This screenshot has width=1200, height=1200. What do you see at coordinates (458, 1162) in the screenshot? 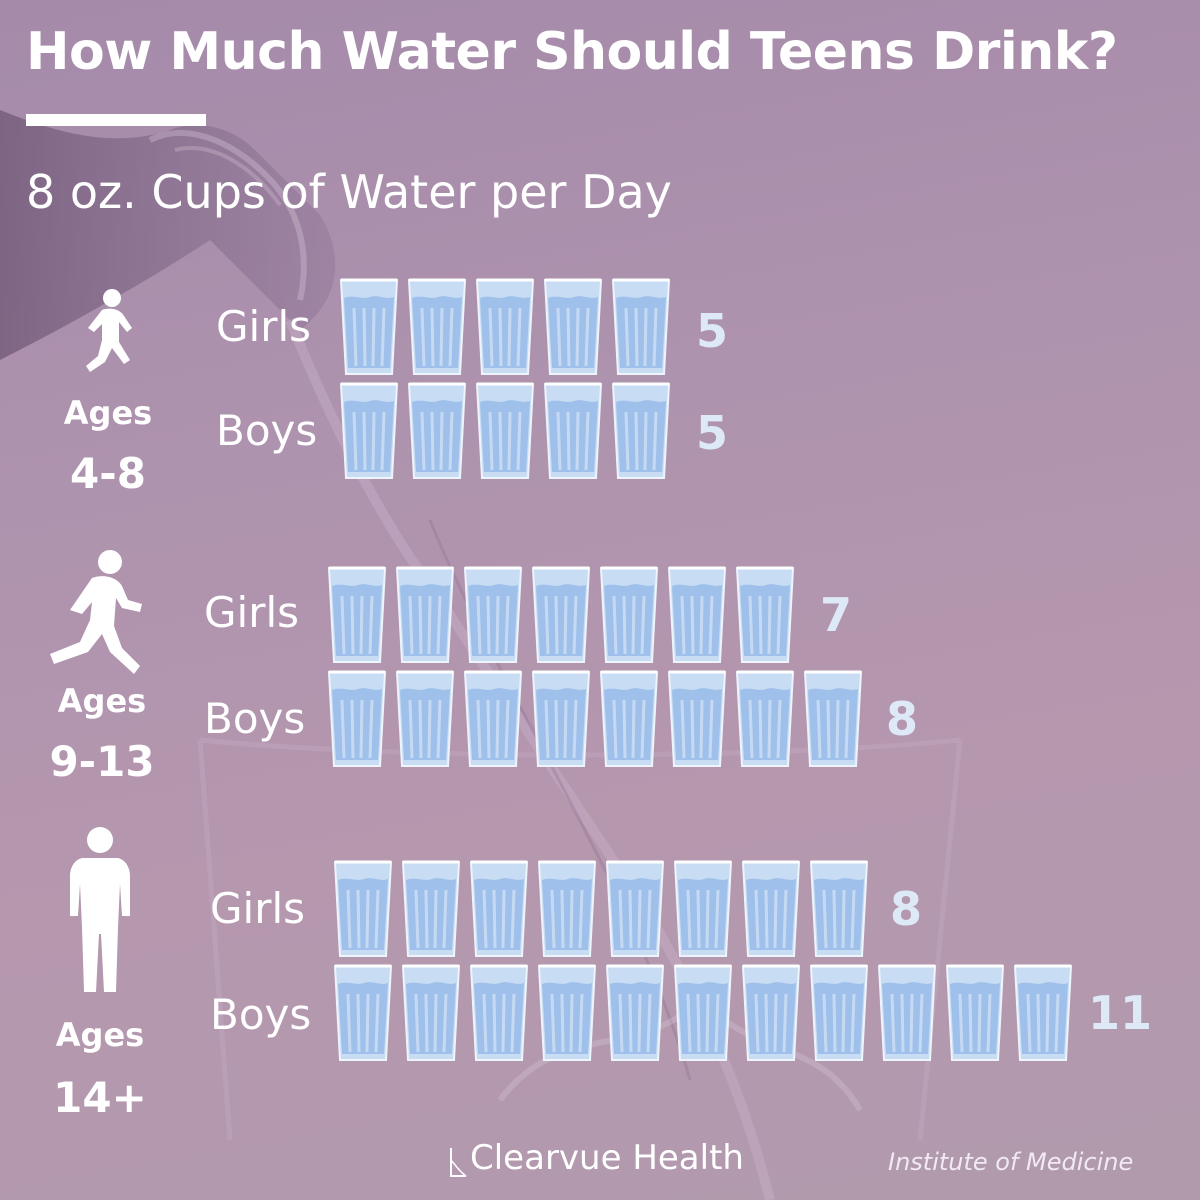
I see `clearvue-logo-icon` at bounding box center [458, 1162].